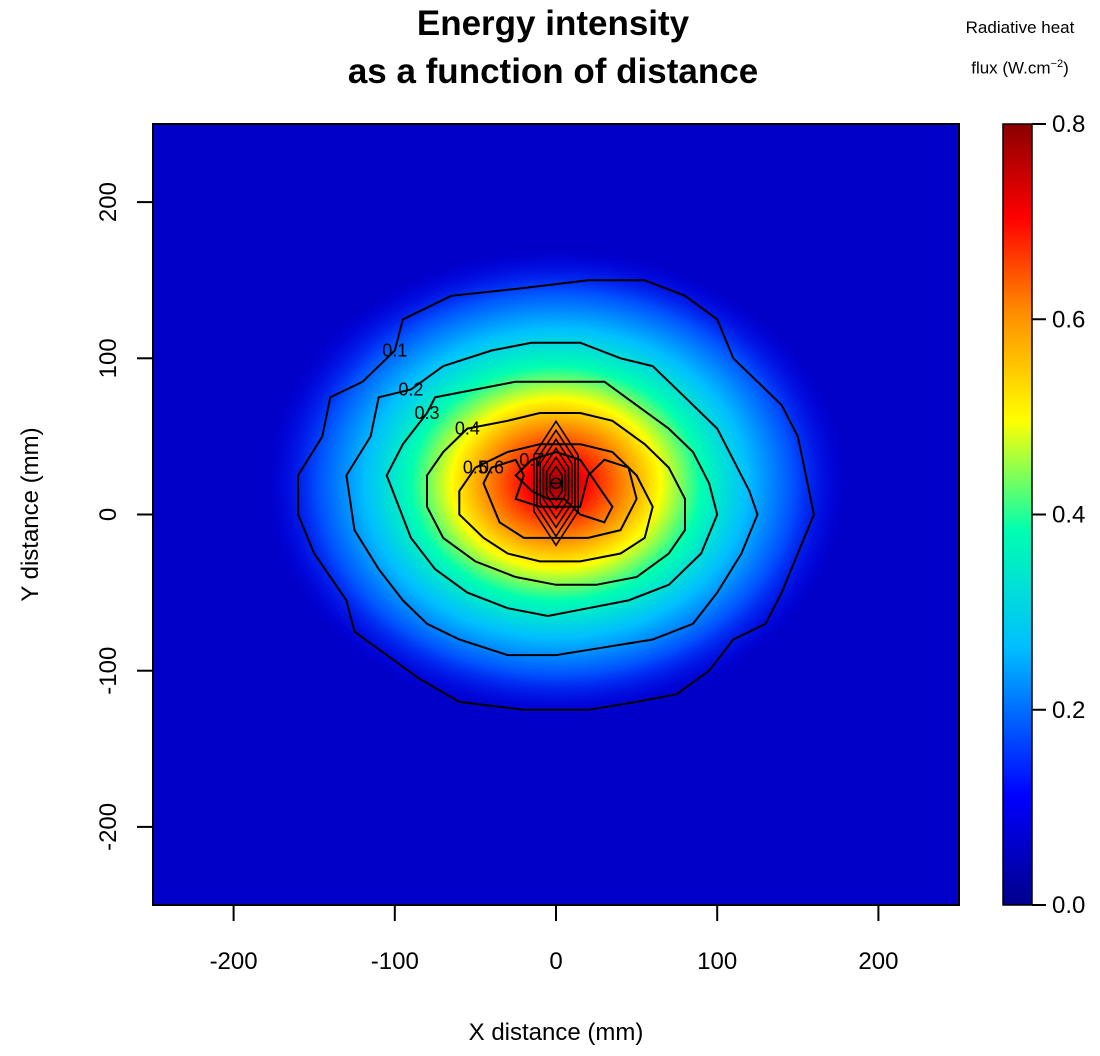  What do you see at coordinates (234, 961) in the screenshot?
I see `x-tick-label: -200` at bounding box center [234, 961].